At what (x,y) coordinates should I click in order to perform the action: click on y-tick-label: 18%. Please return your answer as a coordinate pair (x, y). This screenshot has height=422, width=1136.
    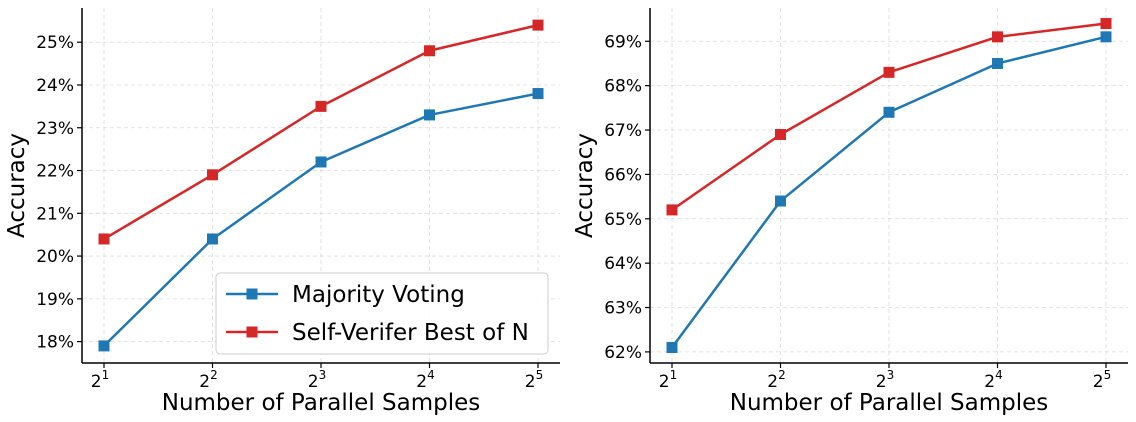
    Looking at the image, I should click on (55, 343).